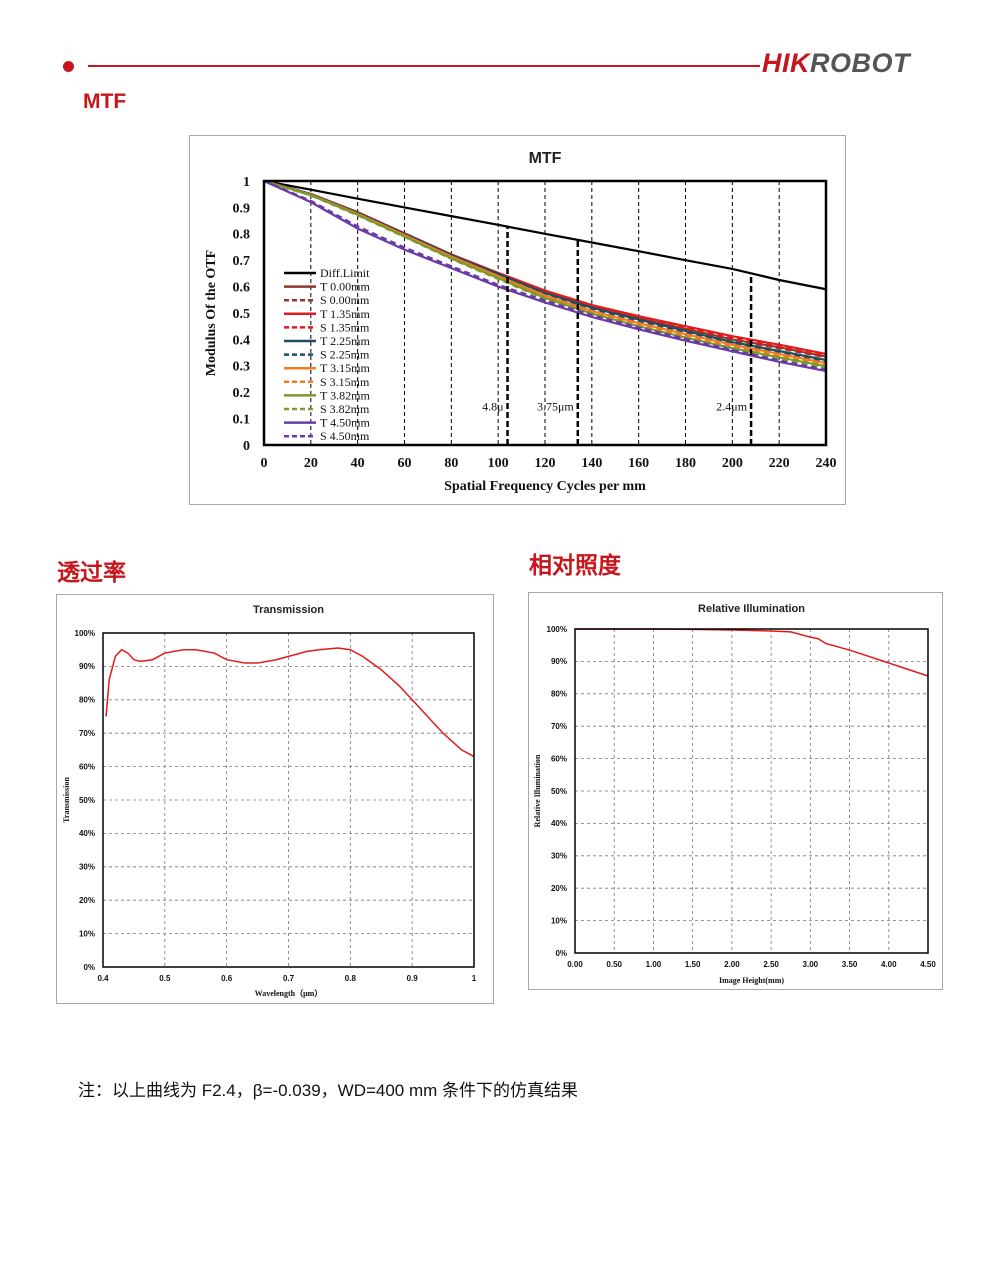  What do you see at coordinates (242, 261) in the screenshot?
I see `y-tick-label: 0.7` at bounding box center [242, 261].